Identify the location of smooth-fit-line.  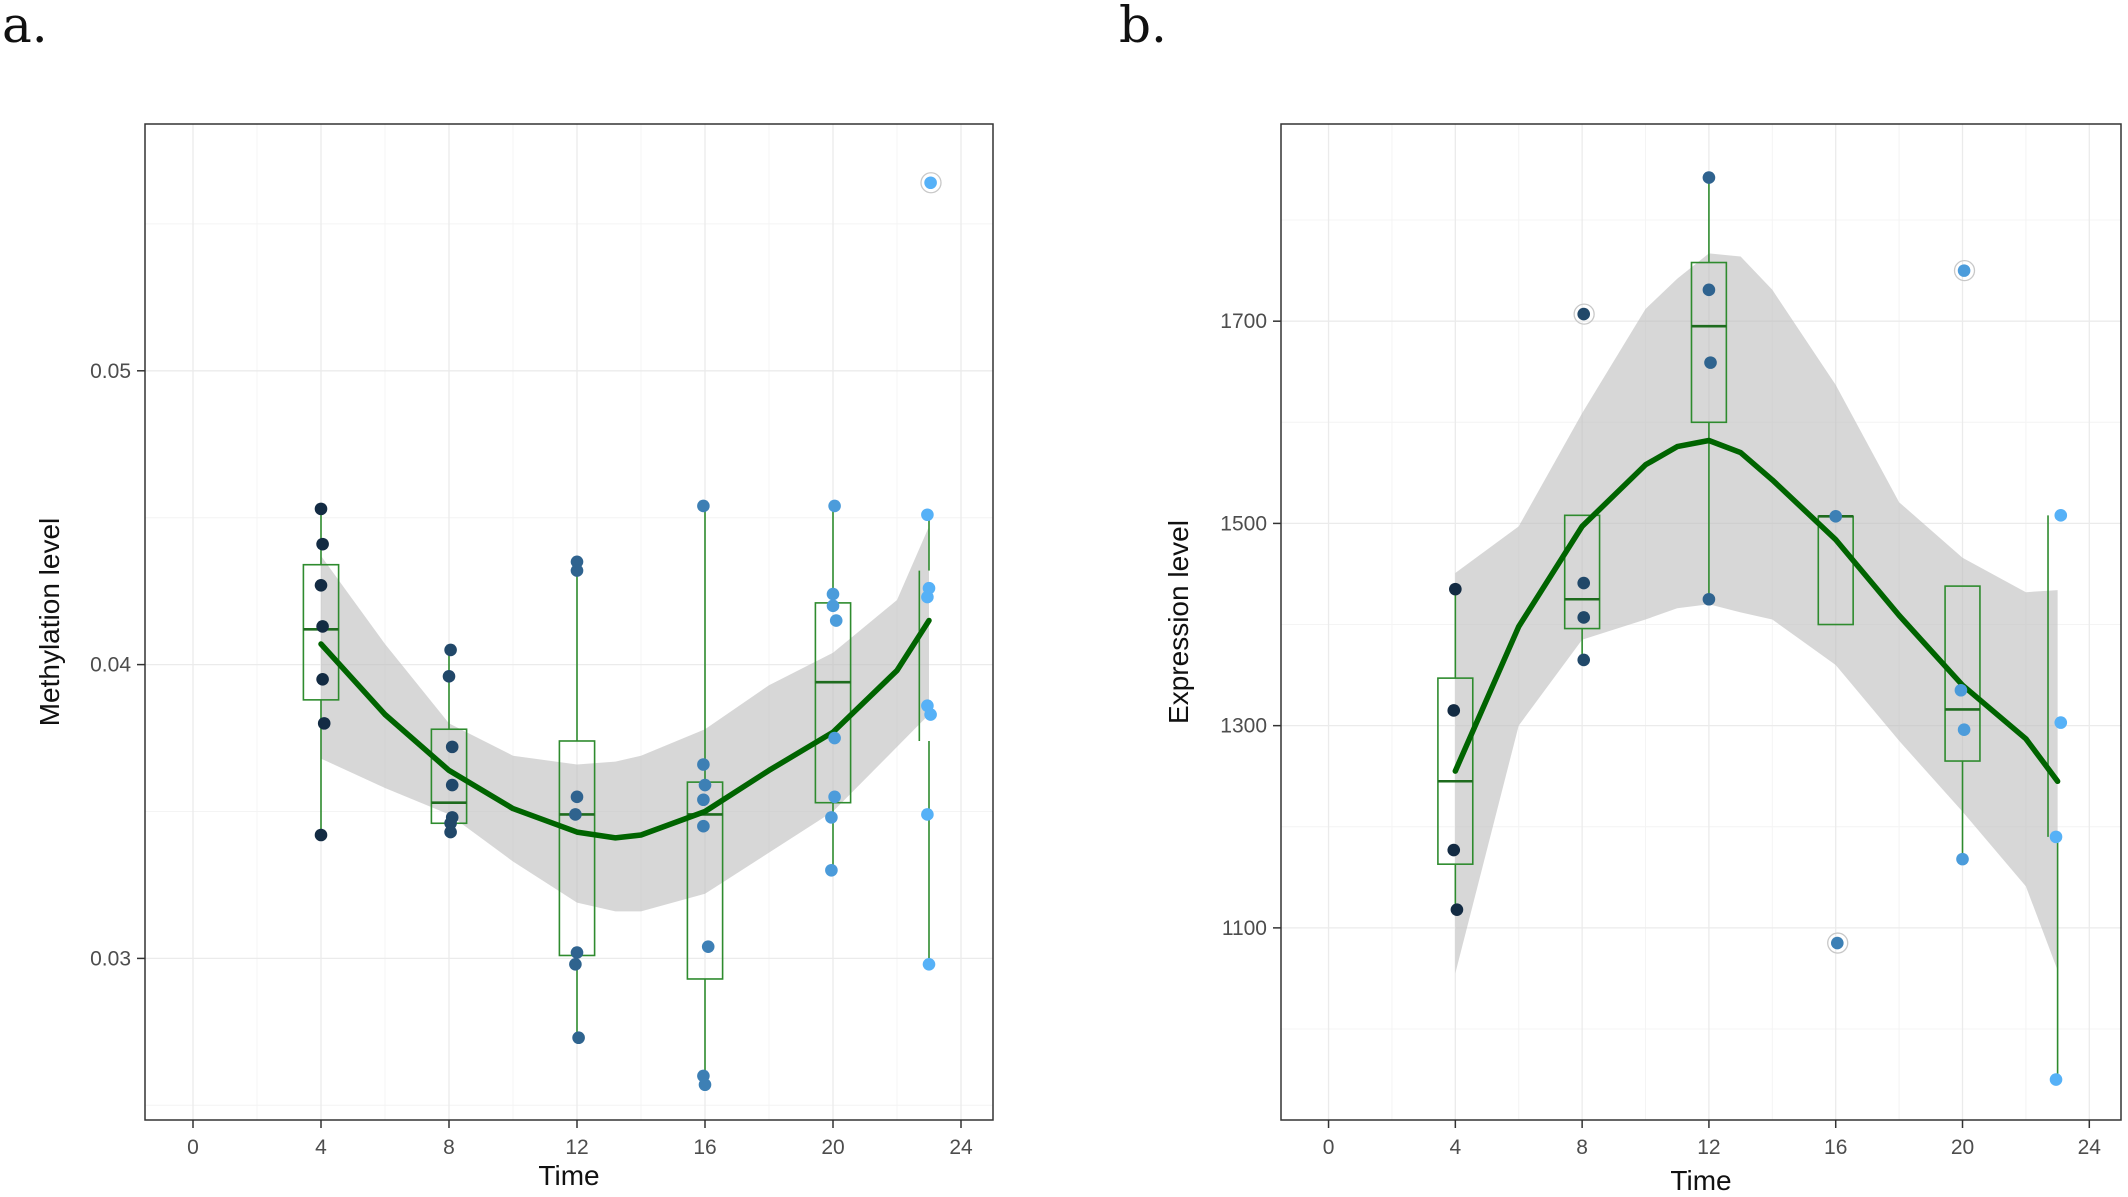
(625, 729).